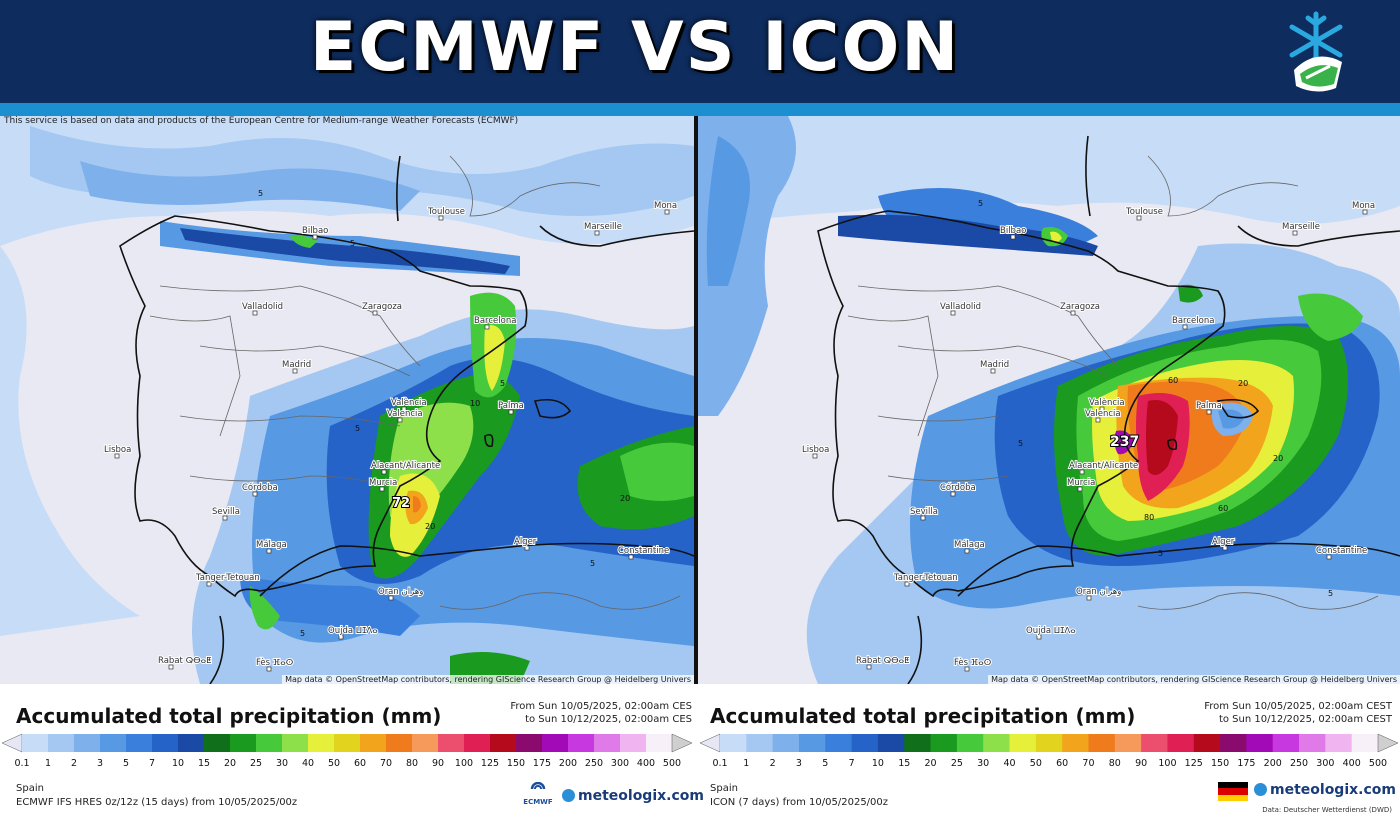 This screenshot has height=817, width=1400. I want to click on scale-tick-label: 7, so click(152, 763).